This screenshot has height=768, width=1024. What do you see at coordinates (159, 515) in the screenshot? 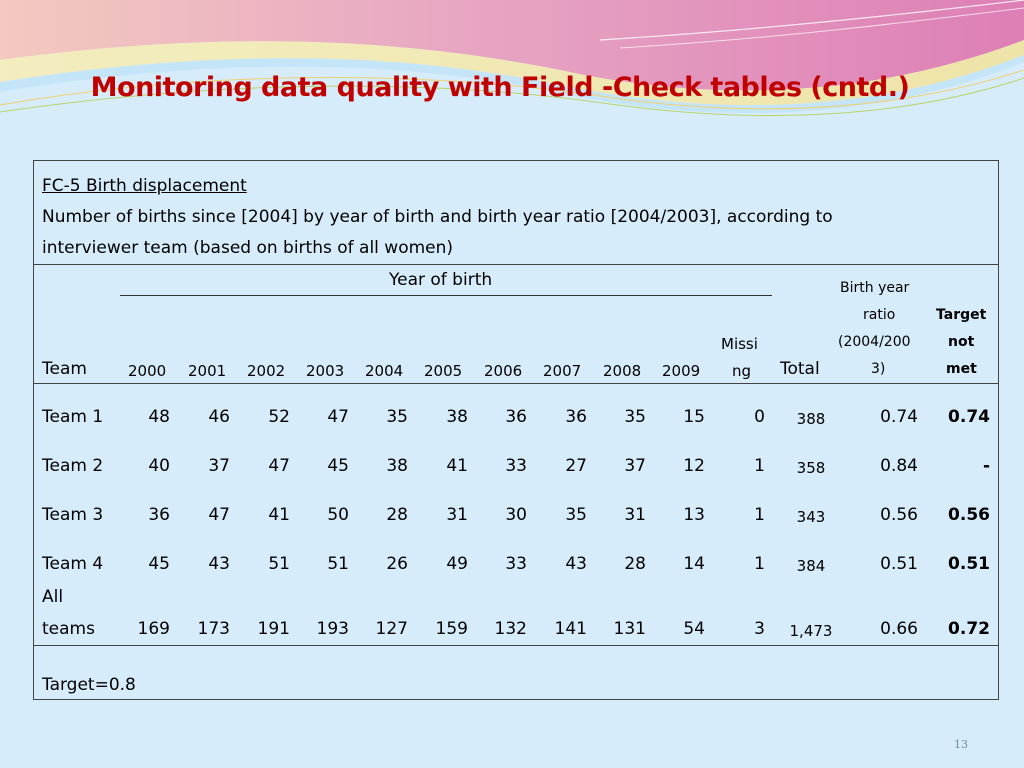
I see `cell-2000: 36` at bounding box center [159, 515].